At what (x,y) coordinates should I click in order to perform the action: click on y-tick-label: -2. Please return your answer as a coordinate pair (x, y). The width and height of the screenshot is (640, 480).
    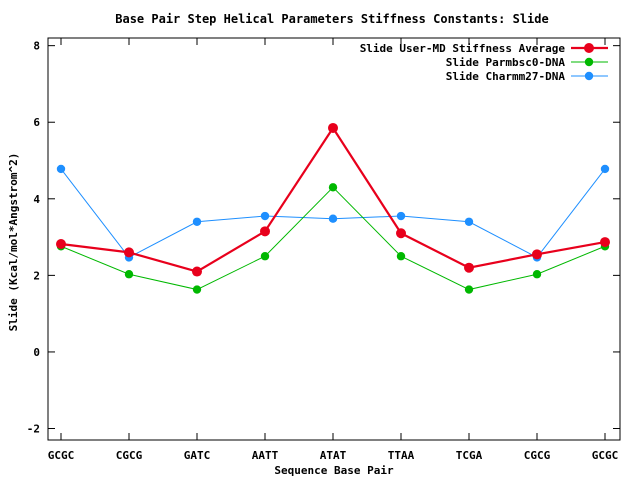
    Looking at the image, I should click on (33, 429).